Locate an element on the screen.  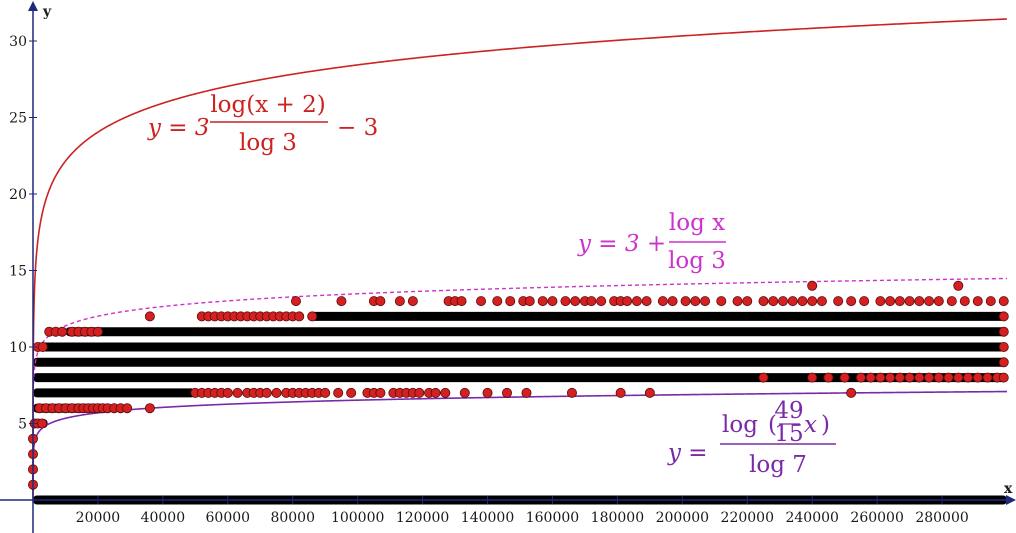
x-tick-label-260000: 260000 is located at coordinates (876, 518).